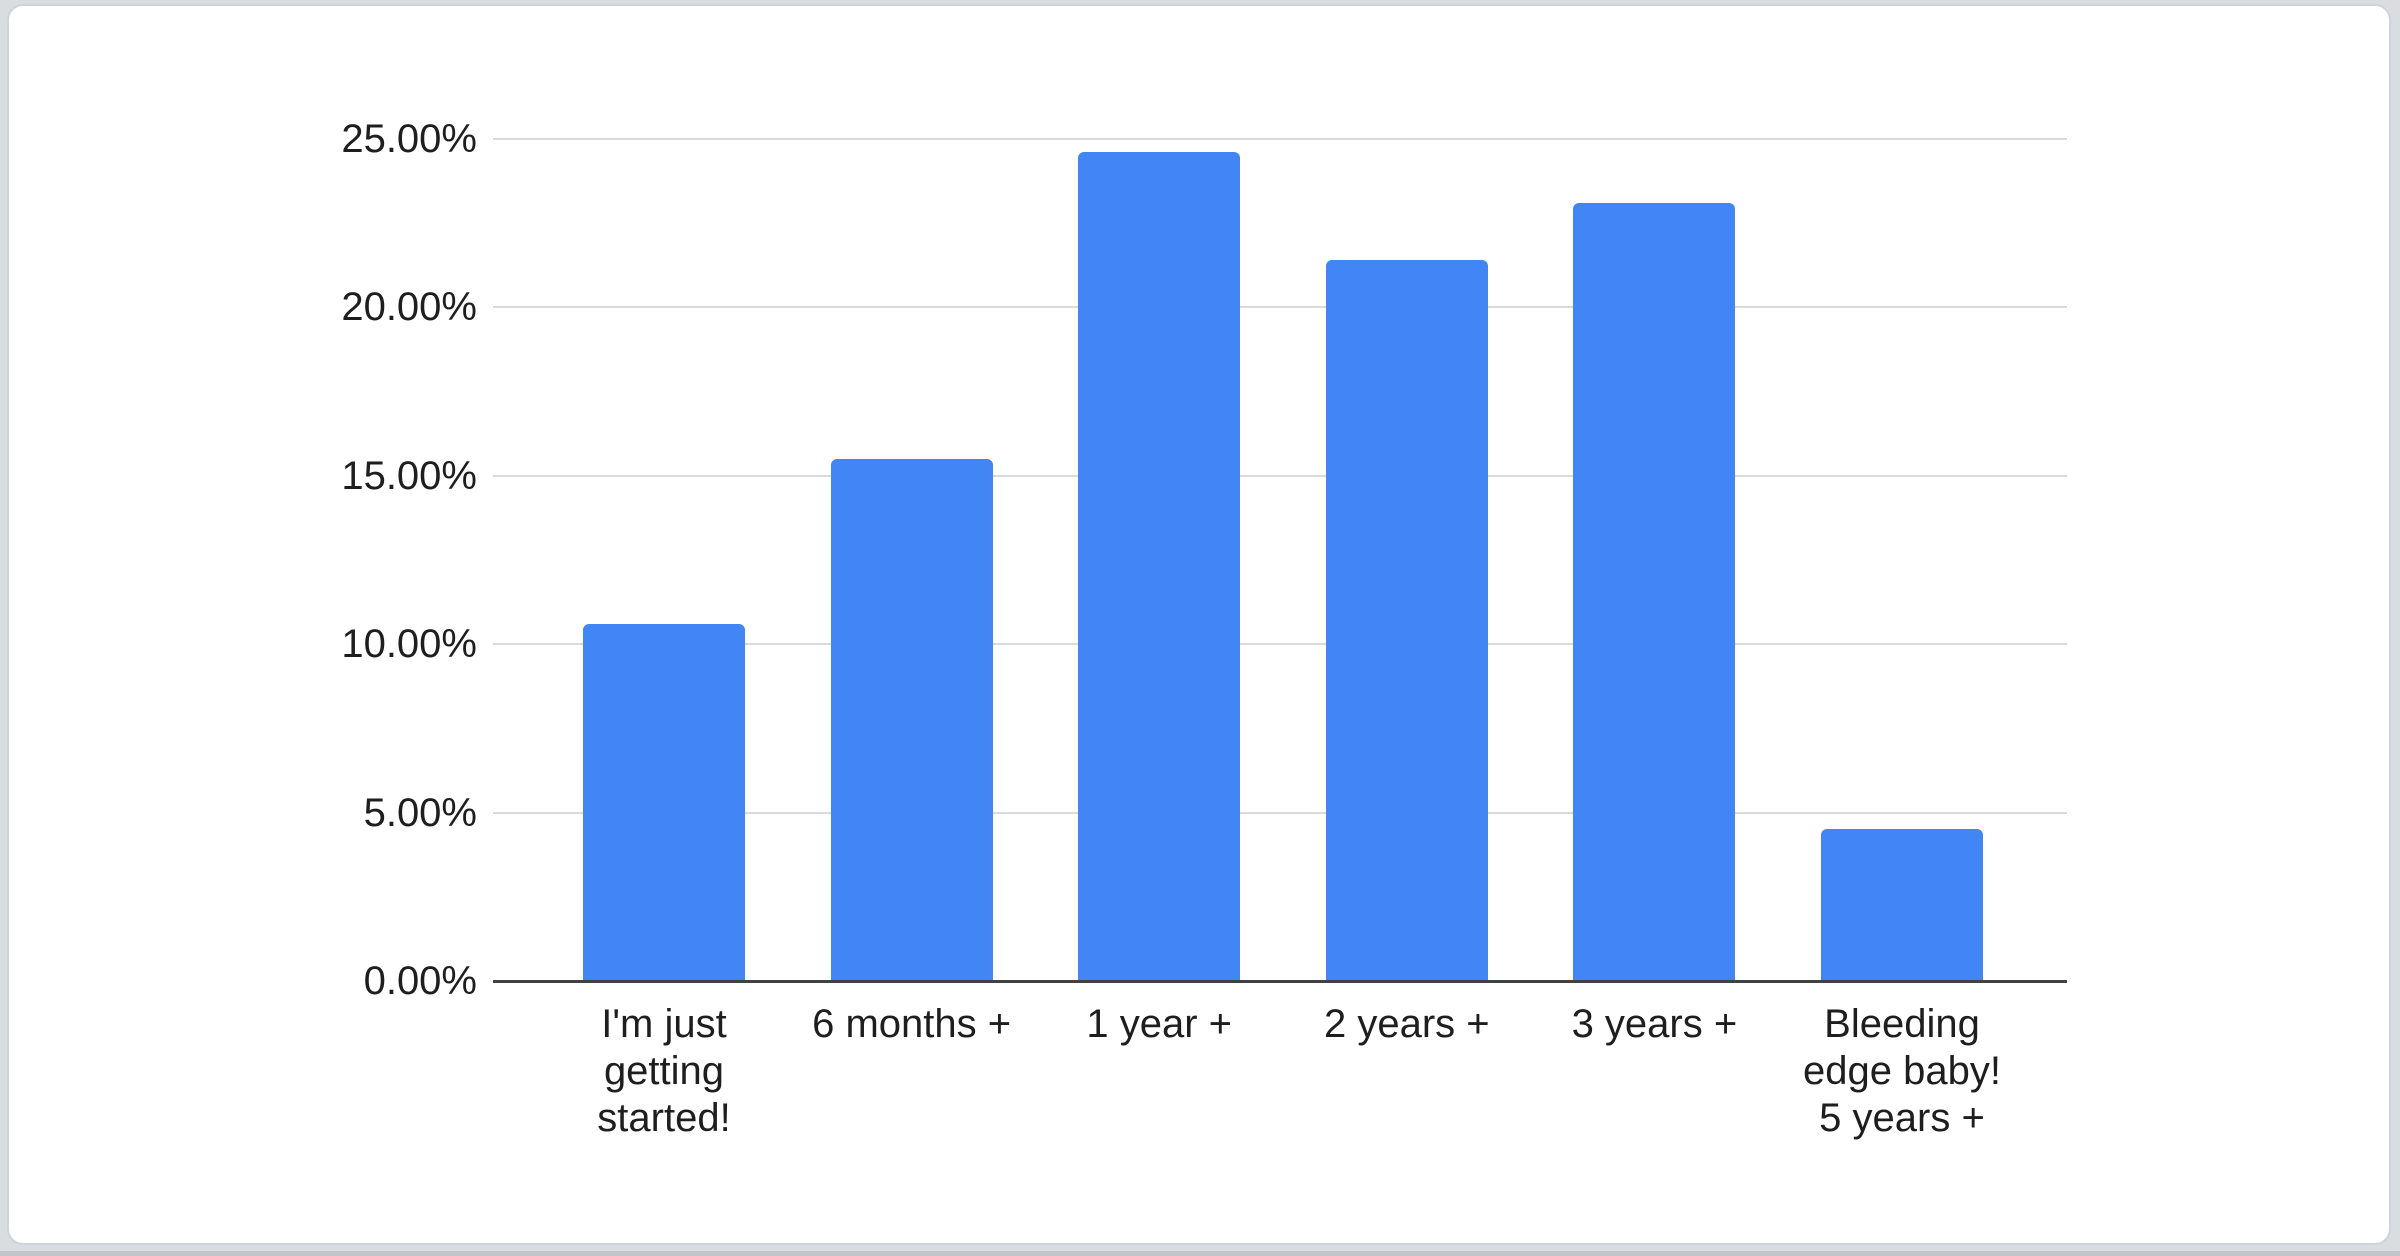 The height and width of the screenshot is (1256, 2400). Describe the element at coordinates (409, 138) in the screenshot. I see `y-axis-tick-label: 25.00%` at that location.